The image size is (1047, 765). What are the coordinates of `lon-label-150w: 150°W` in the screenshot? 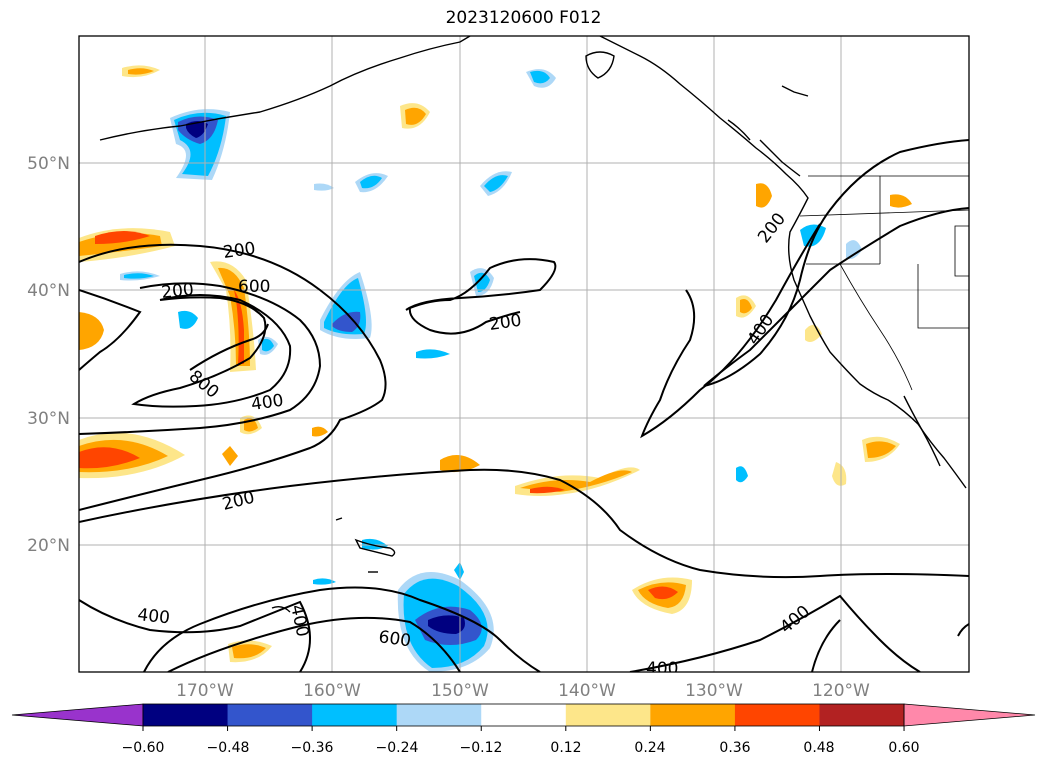 It's located at (460, 691).